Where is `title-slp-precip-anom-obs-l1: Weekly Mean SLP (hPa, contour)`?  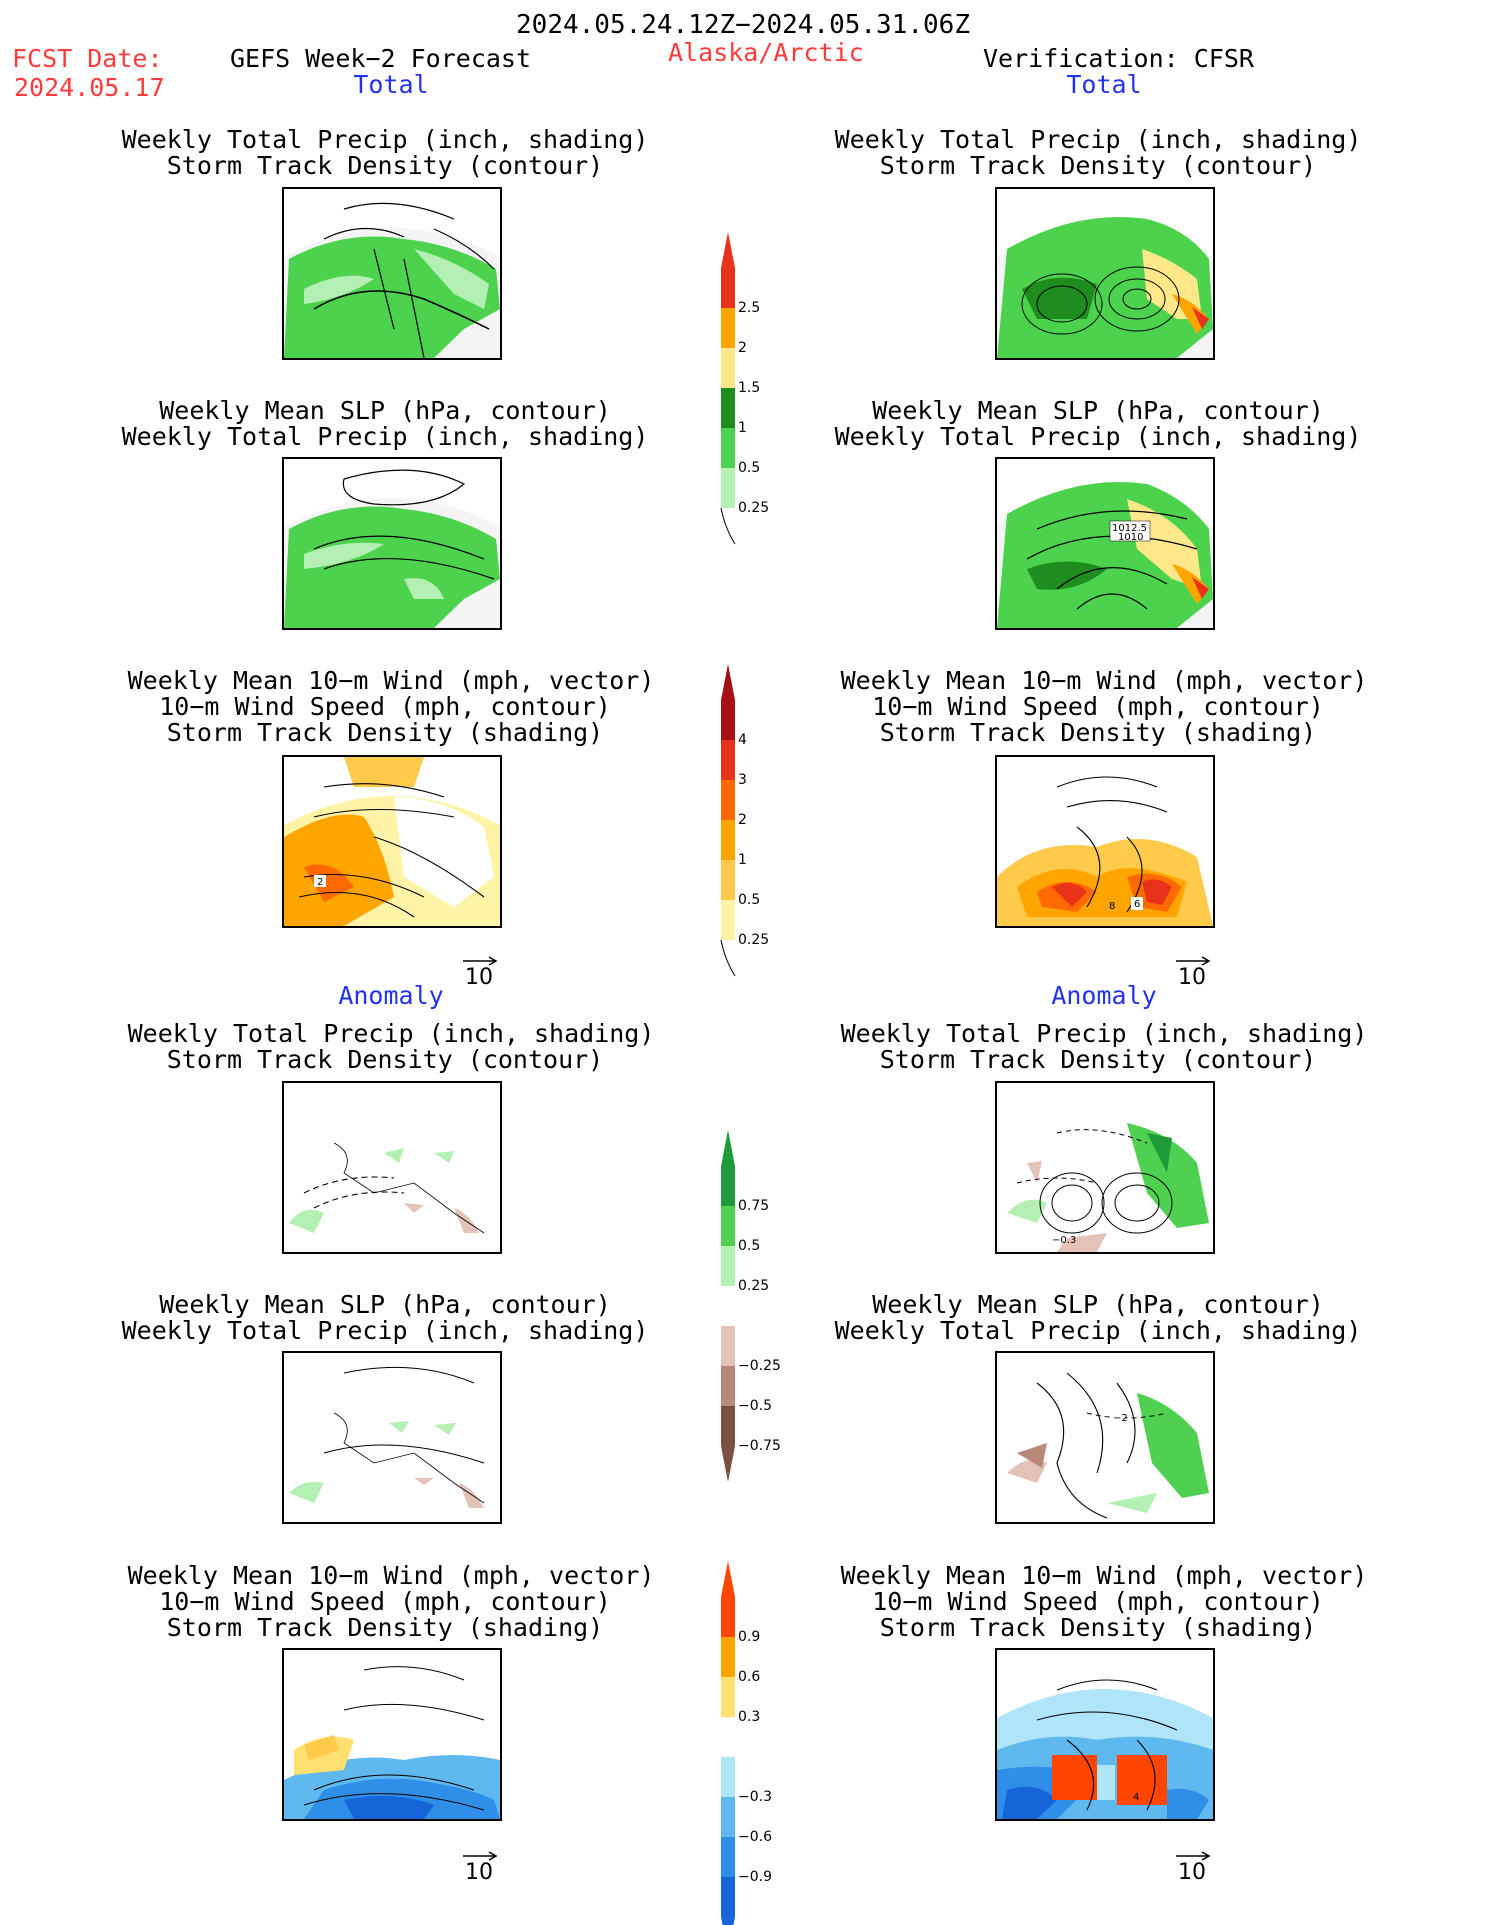 title-slp-precip-anom-obs-l1: Weekly Mean SLP (hPa, contour) is located at coordinates (1098, 1304).